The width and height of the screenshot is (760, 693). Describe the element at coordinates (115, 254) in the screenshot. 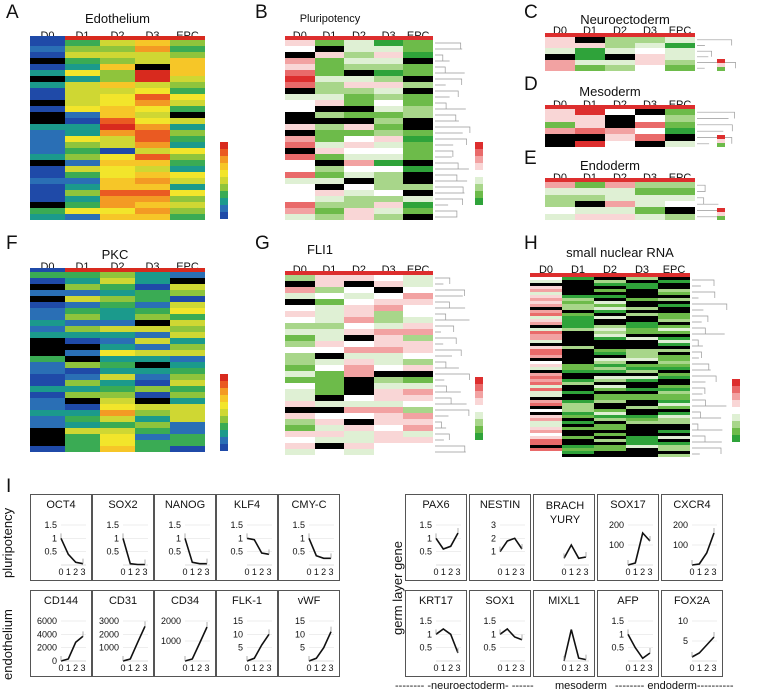

I see `heatmap-title-f: PKC` at that location.